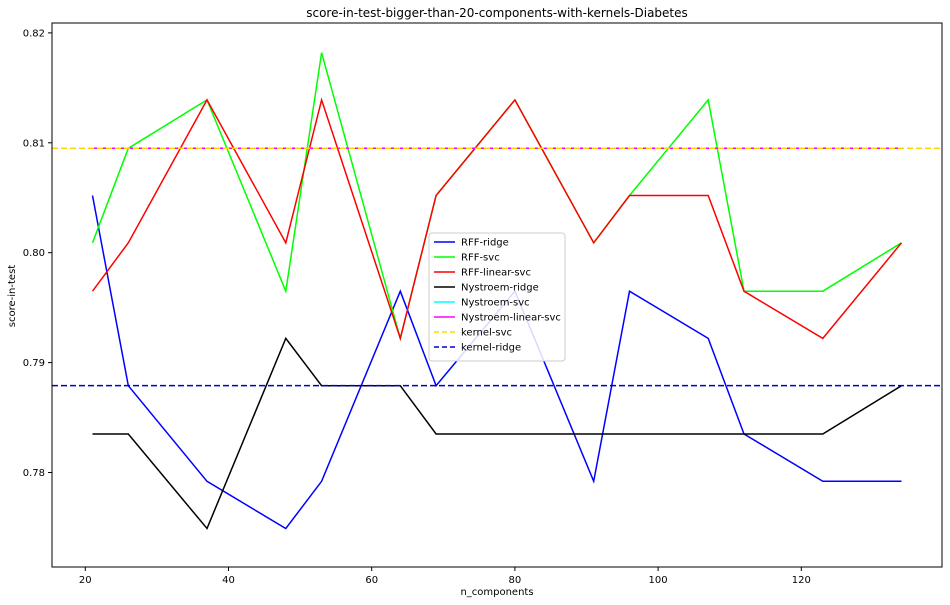 The height and width of the screenshot is (605, 950). What do you see at coordinates (486, 333) in the screenshot?
I see `legend-label: kernel-svc` at bounding box center [486, 333].